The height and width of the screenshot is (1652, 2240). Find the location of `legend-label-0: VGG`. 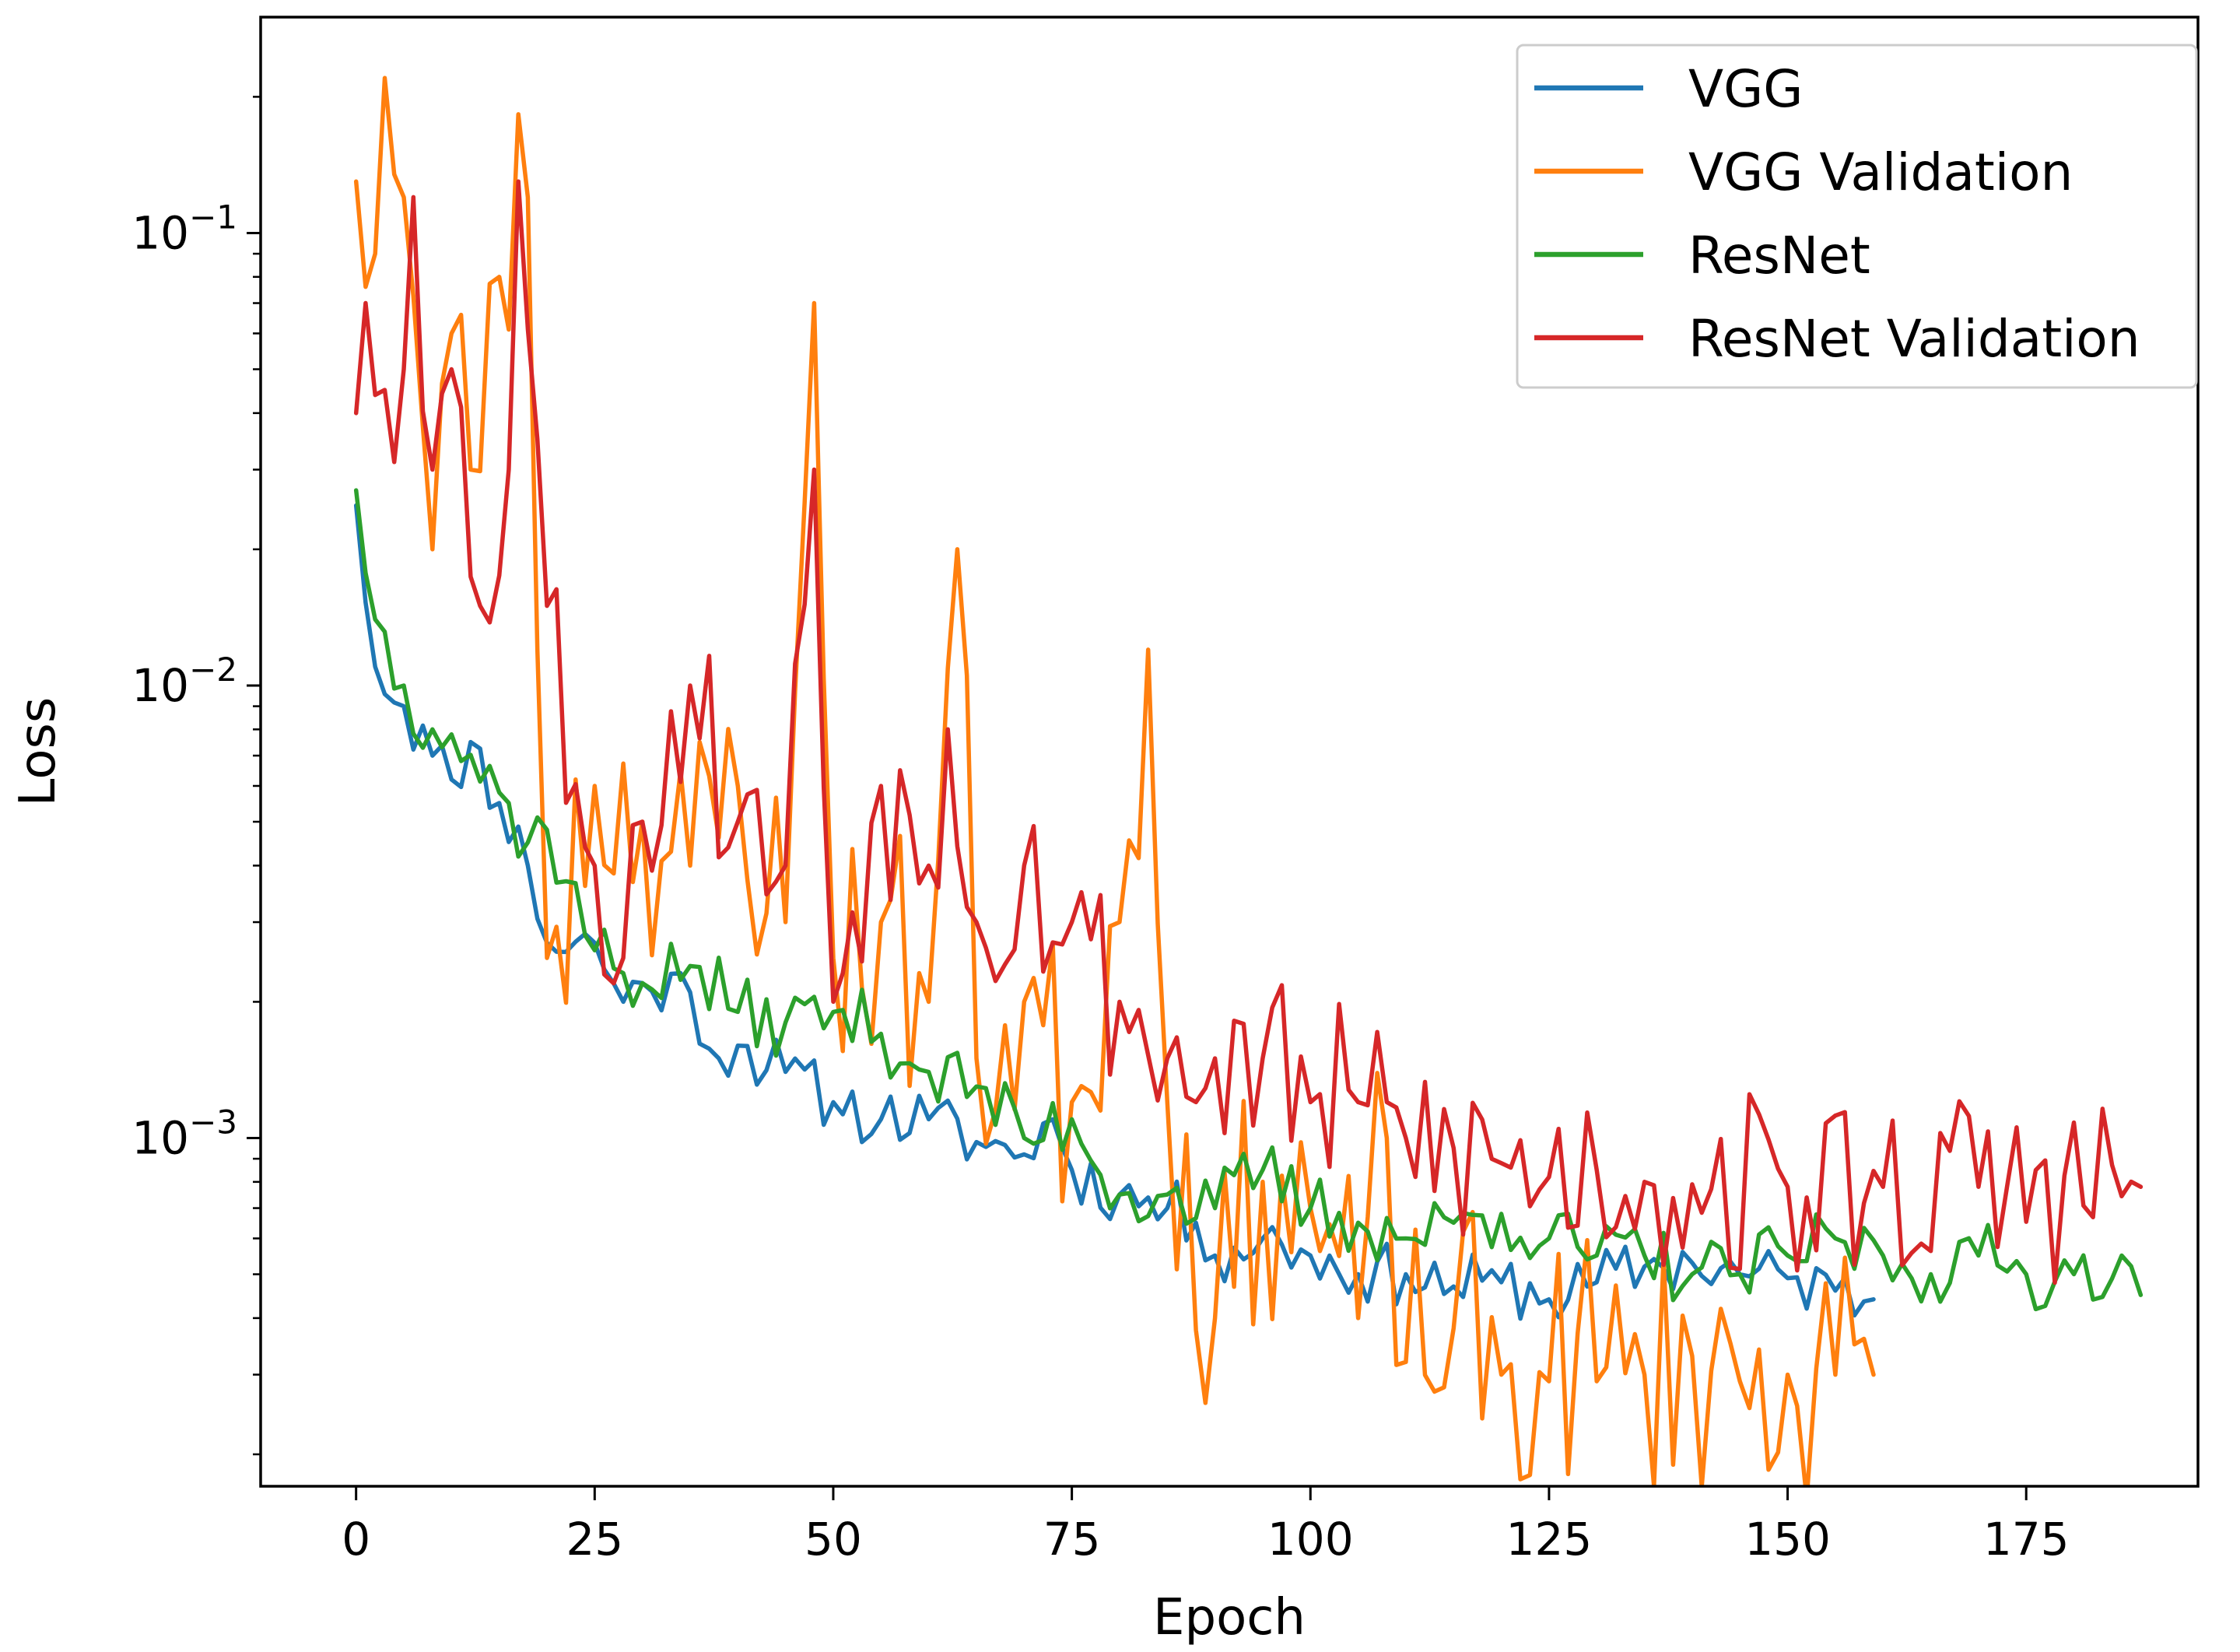

legend-label-0: VGG is located at coordinates (1745, 89).